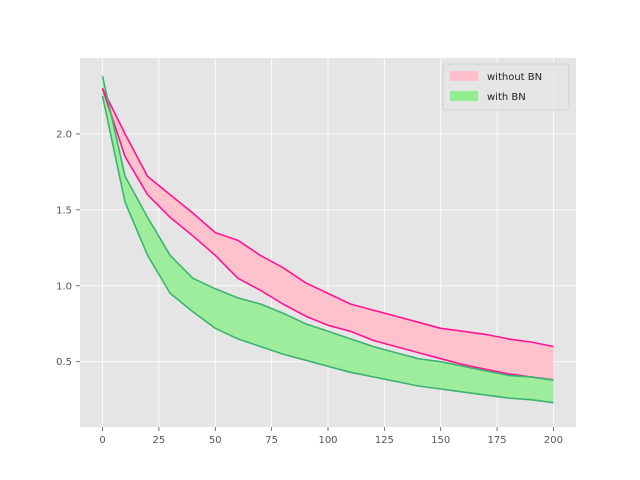  What do you see at coordinates (215, 440) in the screenshot?
I see `x-tick-label: 50` at bounding box center [215, 440].